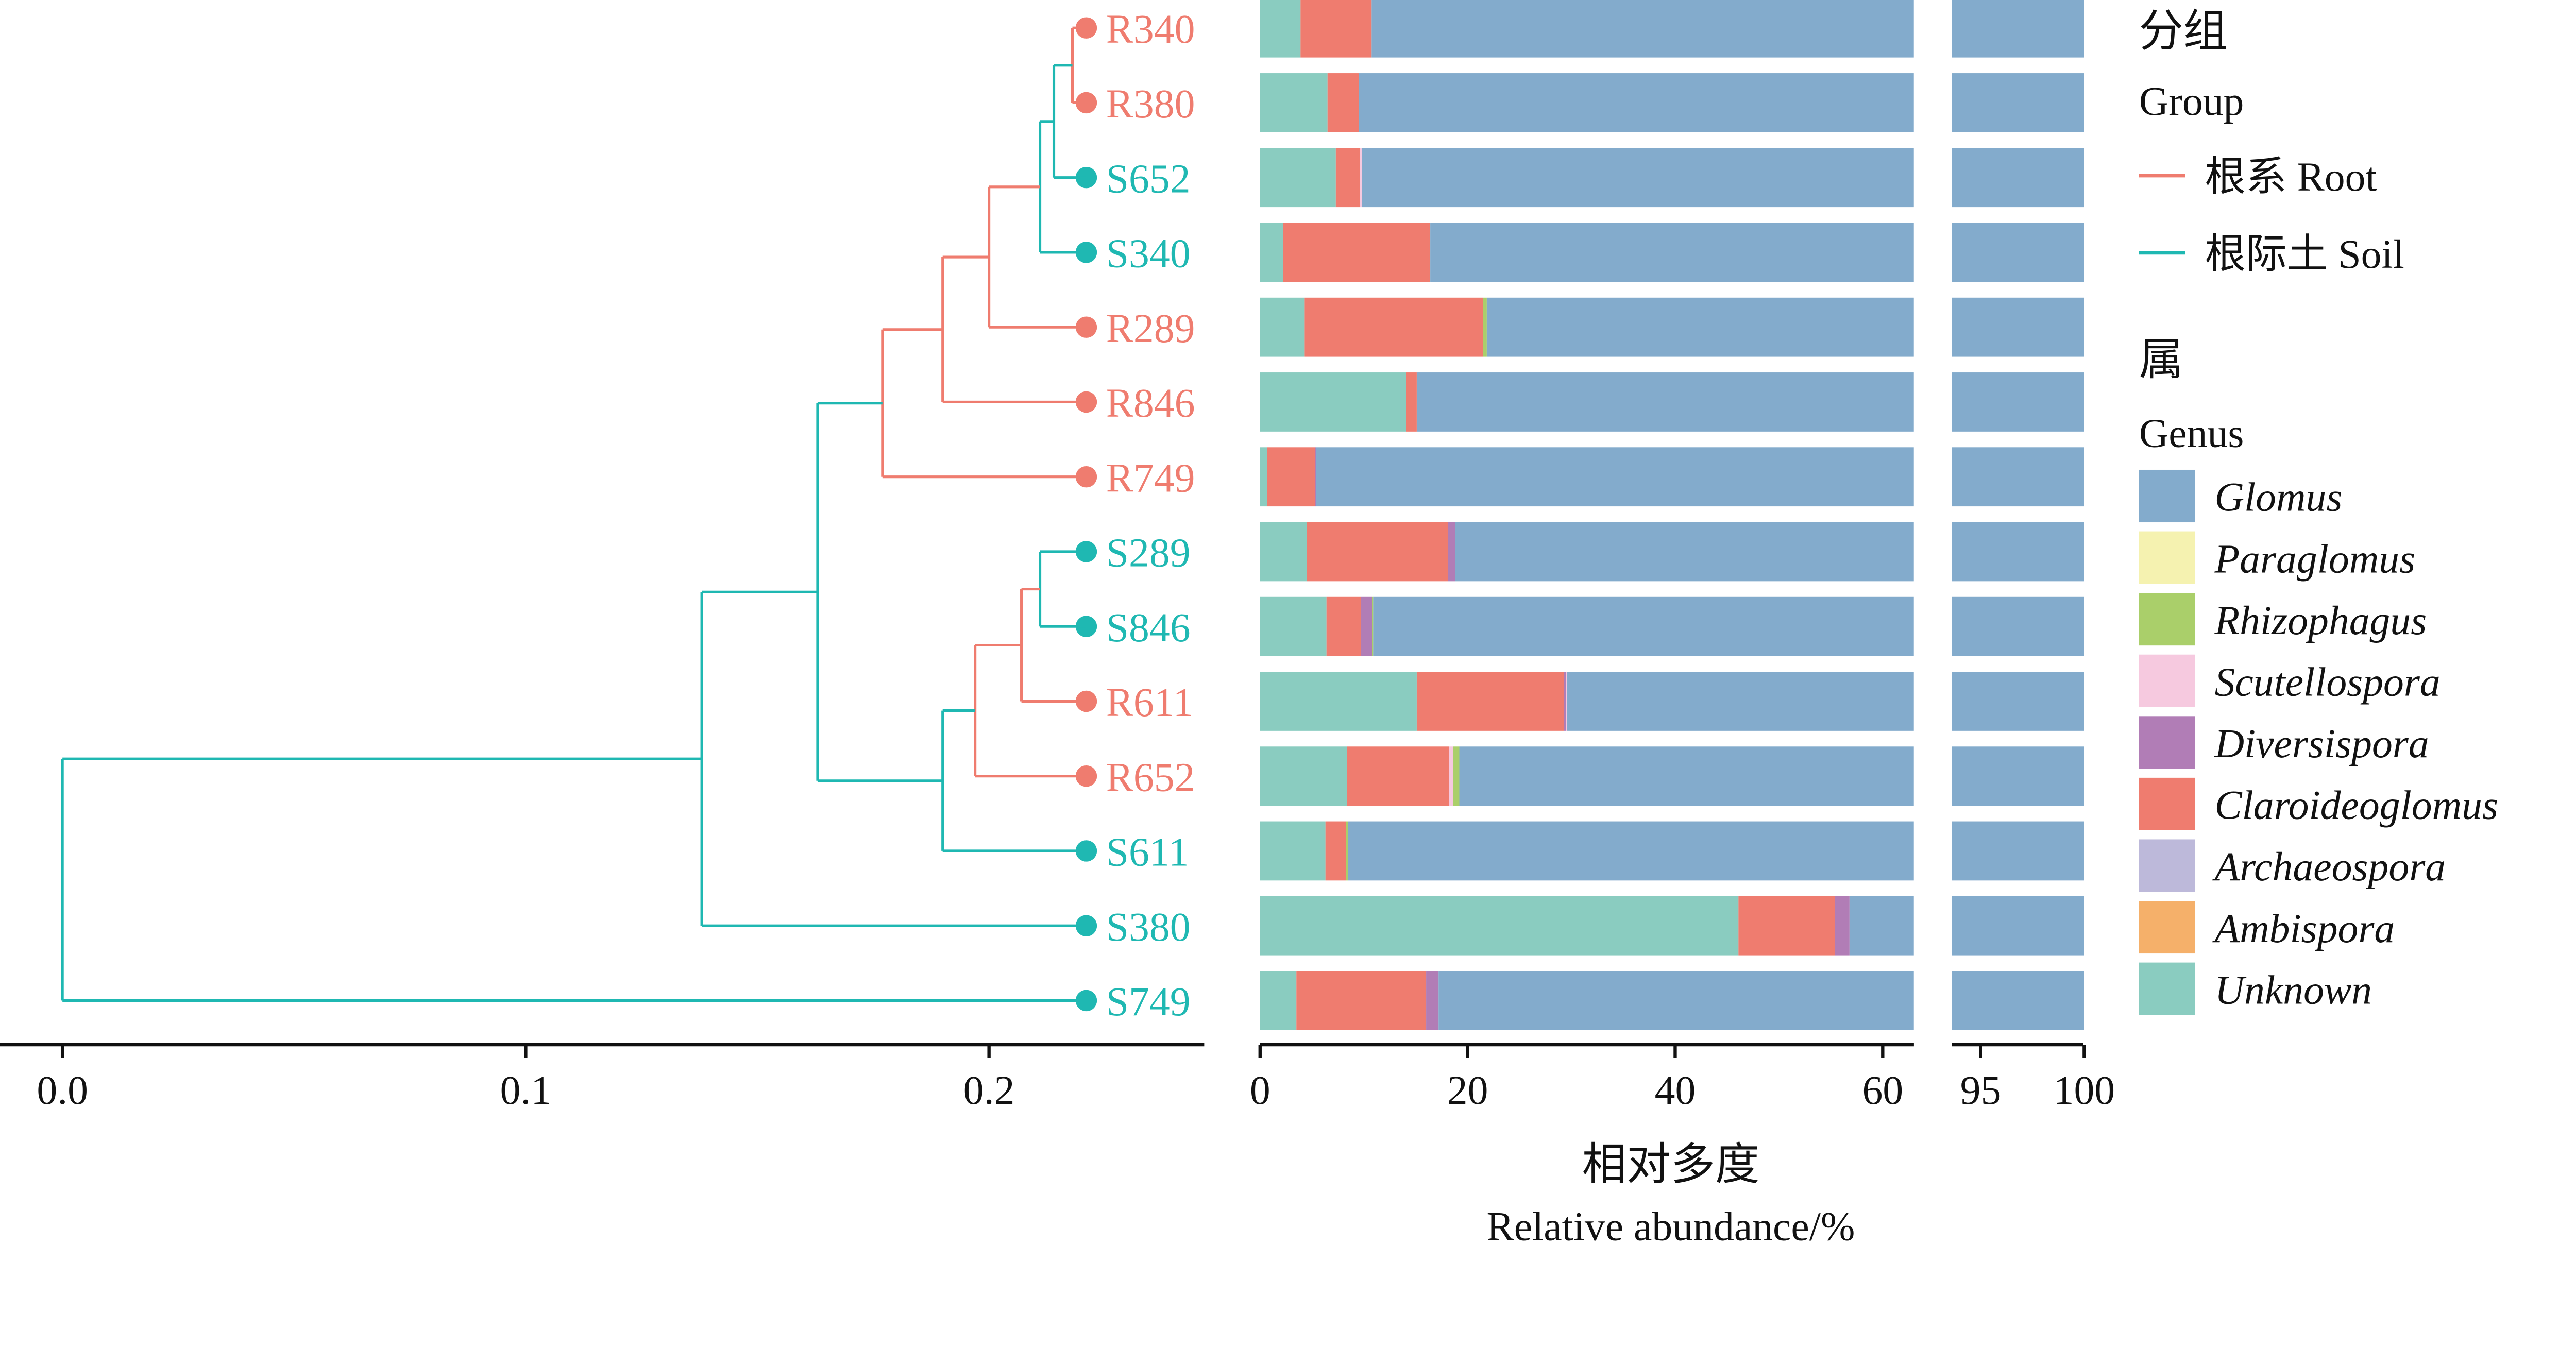  Describe the element at coordinates (1148, 553) in the screenshot. I see `leaf-label-S289: S289` at that location.